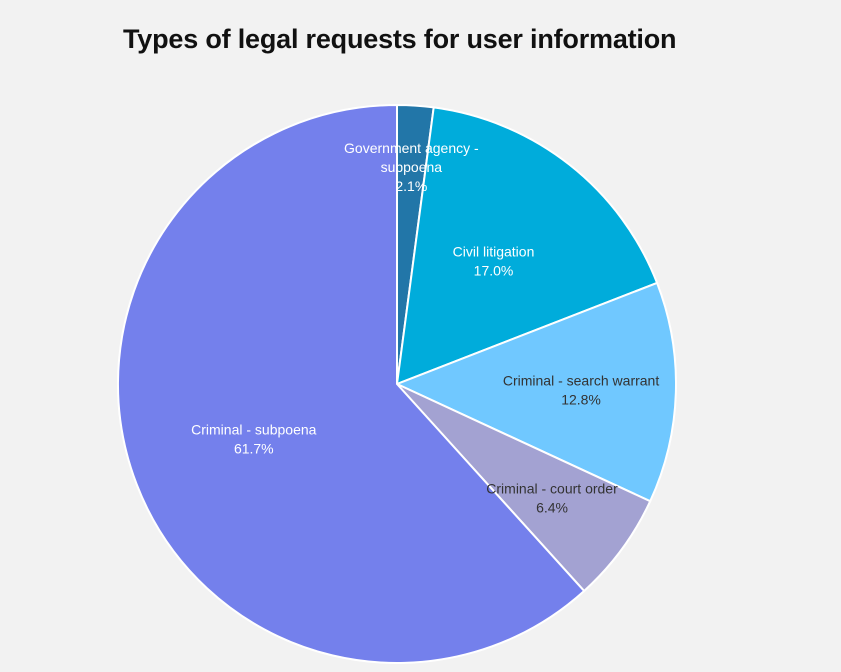  What do you see at coordinates (411, 148) in the screenshot?
I see `slice-name-0-0: Government agency -` at bounding box center [411, 148].